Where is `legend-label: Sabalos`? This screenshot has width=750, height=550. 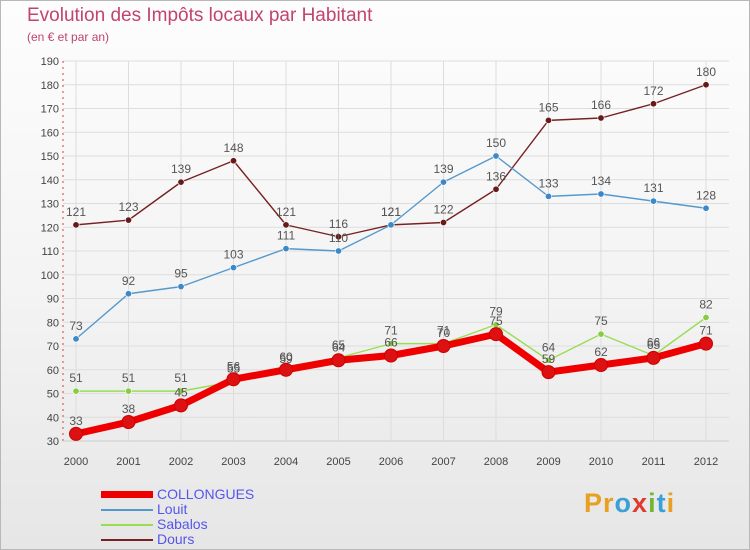
legend-label: Sabalos is located at coordinates (182, 524).